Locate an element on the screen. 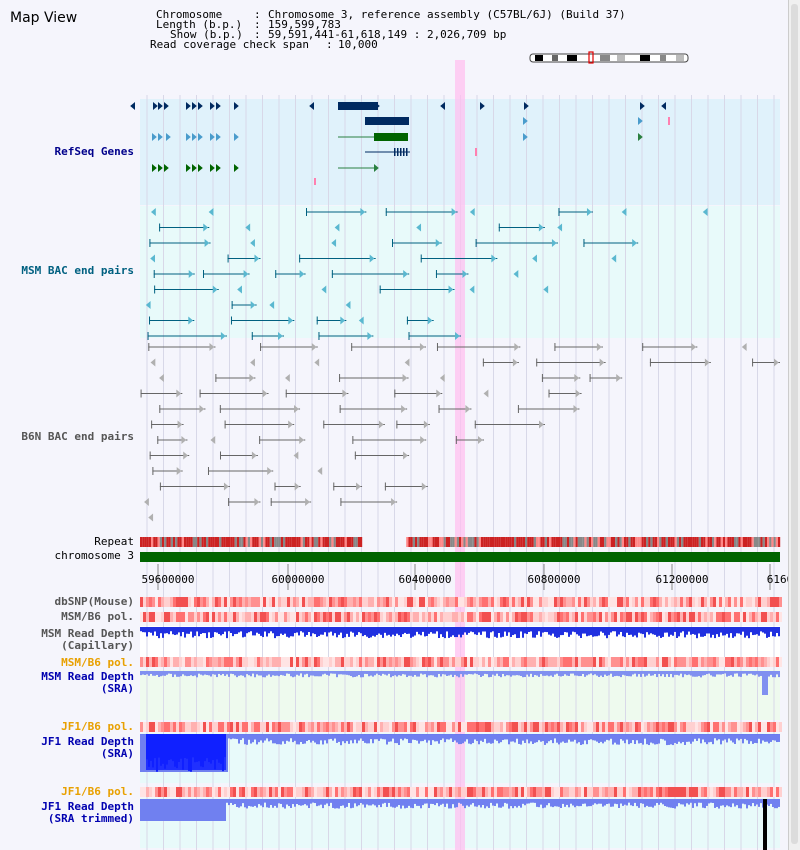 The width and height of the screenshot is (800, 850). track-label-b6n-bac: B6N BAC end pairs is located at coordinates (77, 436).